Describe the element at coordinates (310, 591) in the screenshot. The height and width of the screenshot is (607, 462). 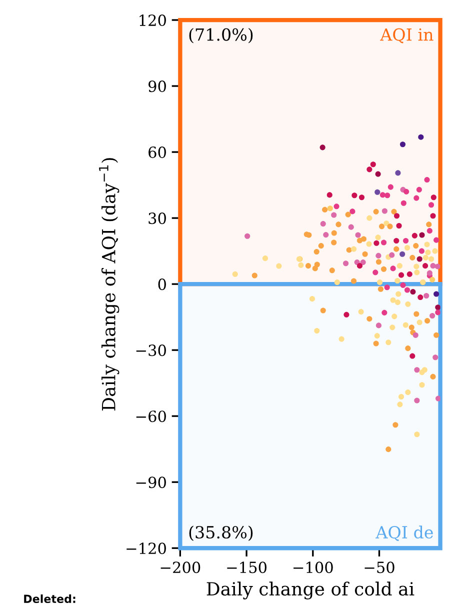
I see `x-axis-title: Daily change of cold ai` at that location.